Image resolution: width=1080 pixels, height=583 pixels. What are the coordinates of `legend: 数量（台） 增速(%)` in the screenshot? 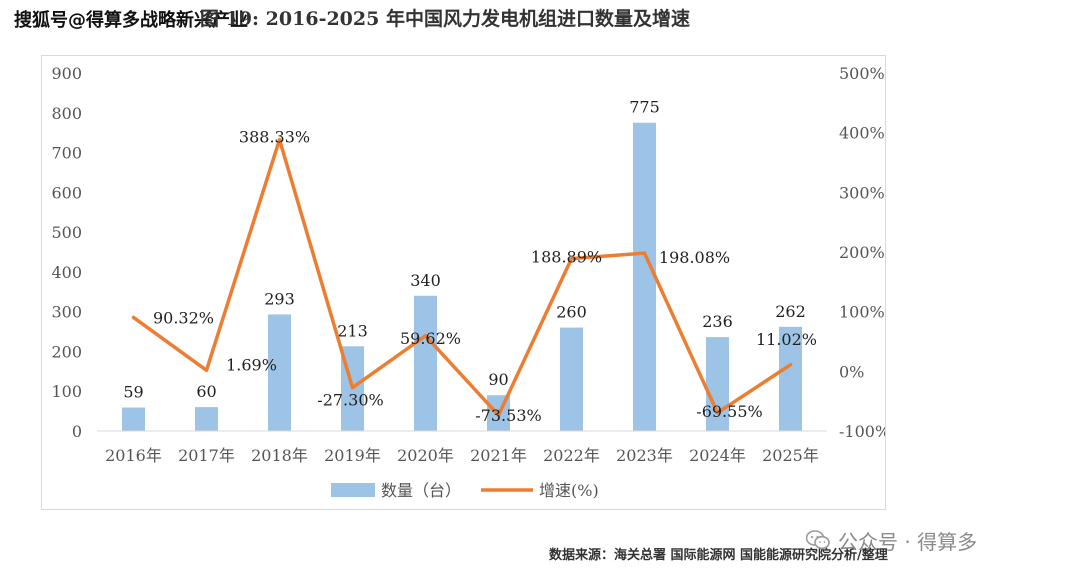 It's located at (465, 490).